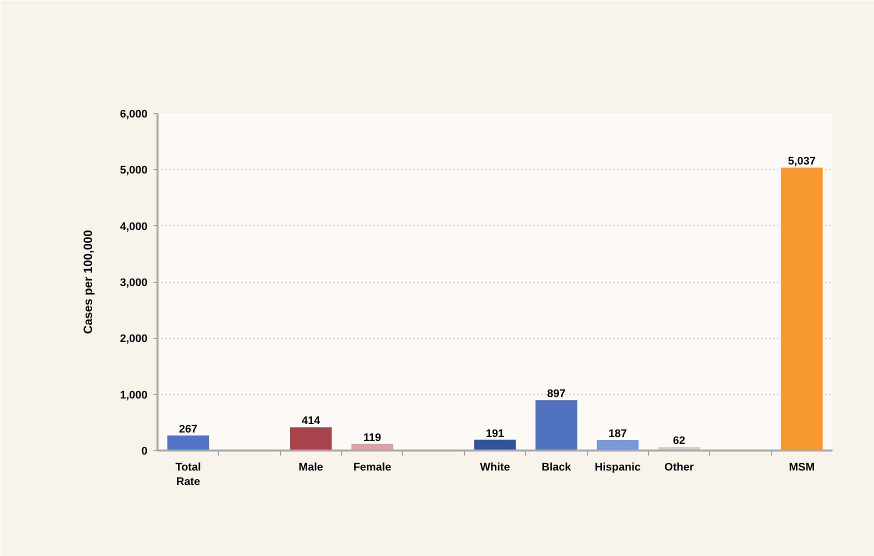 This screenshot has height=556, width=874. I want to click on x-tick-label: Male, so click(311, 468).